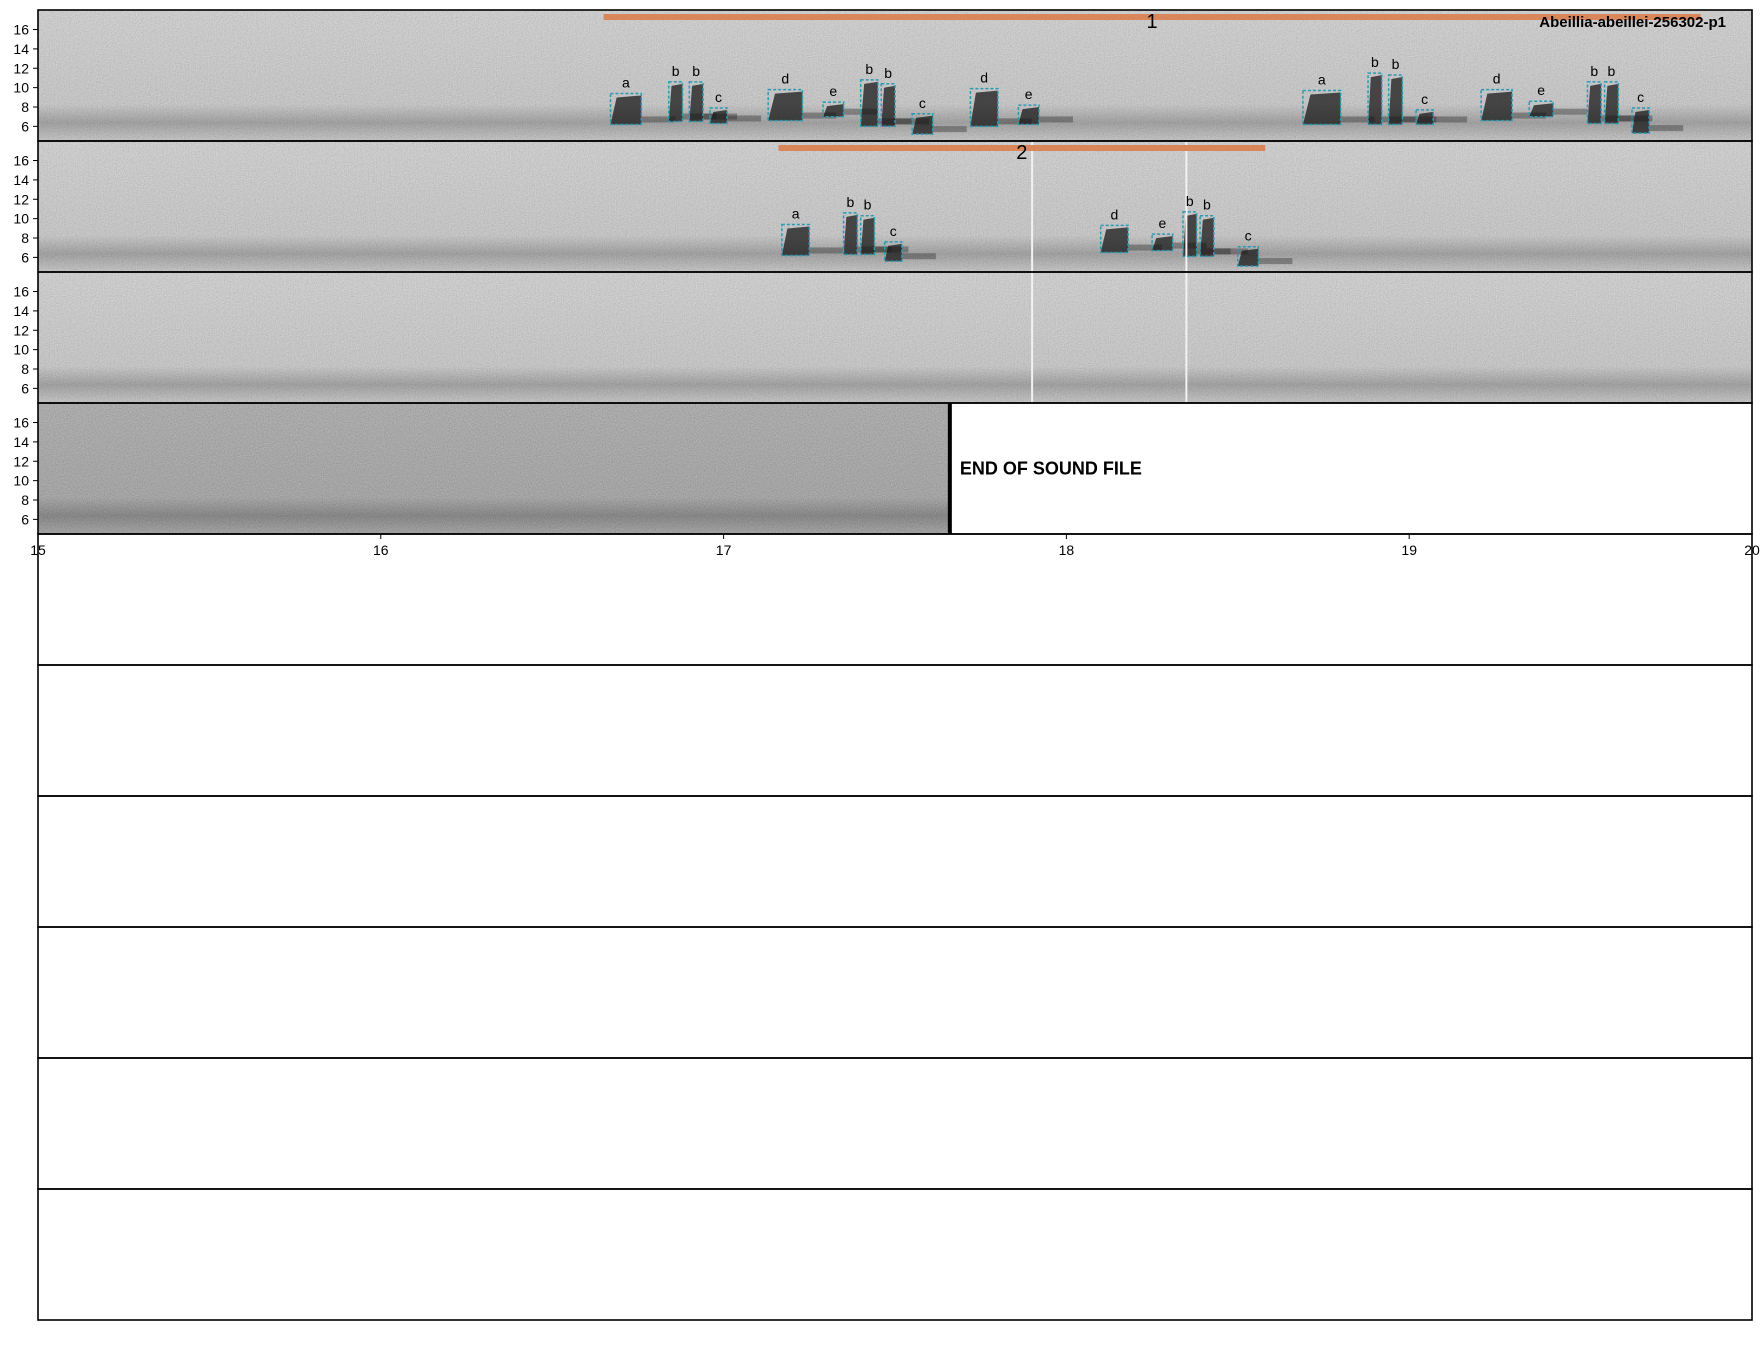 This screenshot has height=1360, width=1760. What do you see at coordinates (21, 481) in the screenshot?
I see `y-tick-label-3-2: 10` at bounding box center [21, 481].